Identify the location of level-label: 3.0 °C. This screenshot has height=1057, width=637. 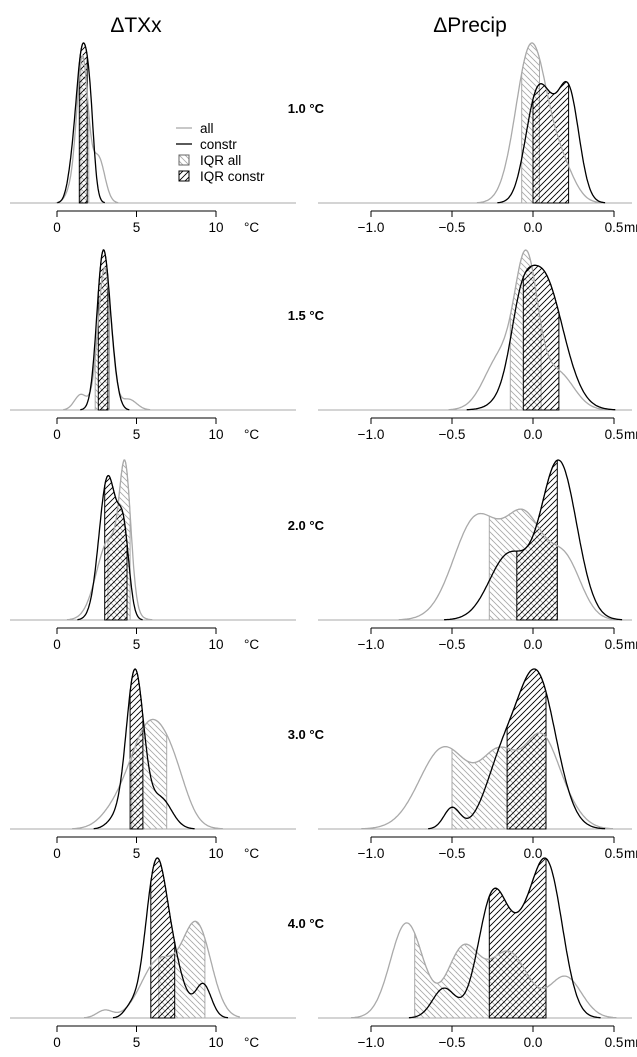
(306, 734).